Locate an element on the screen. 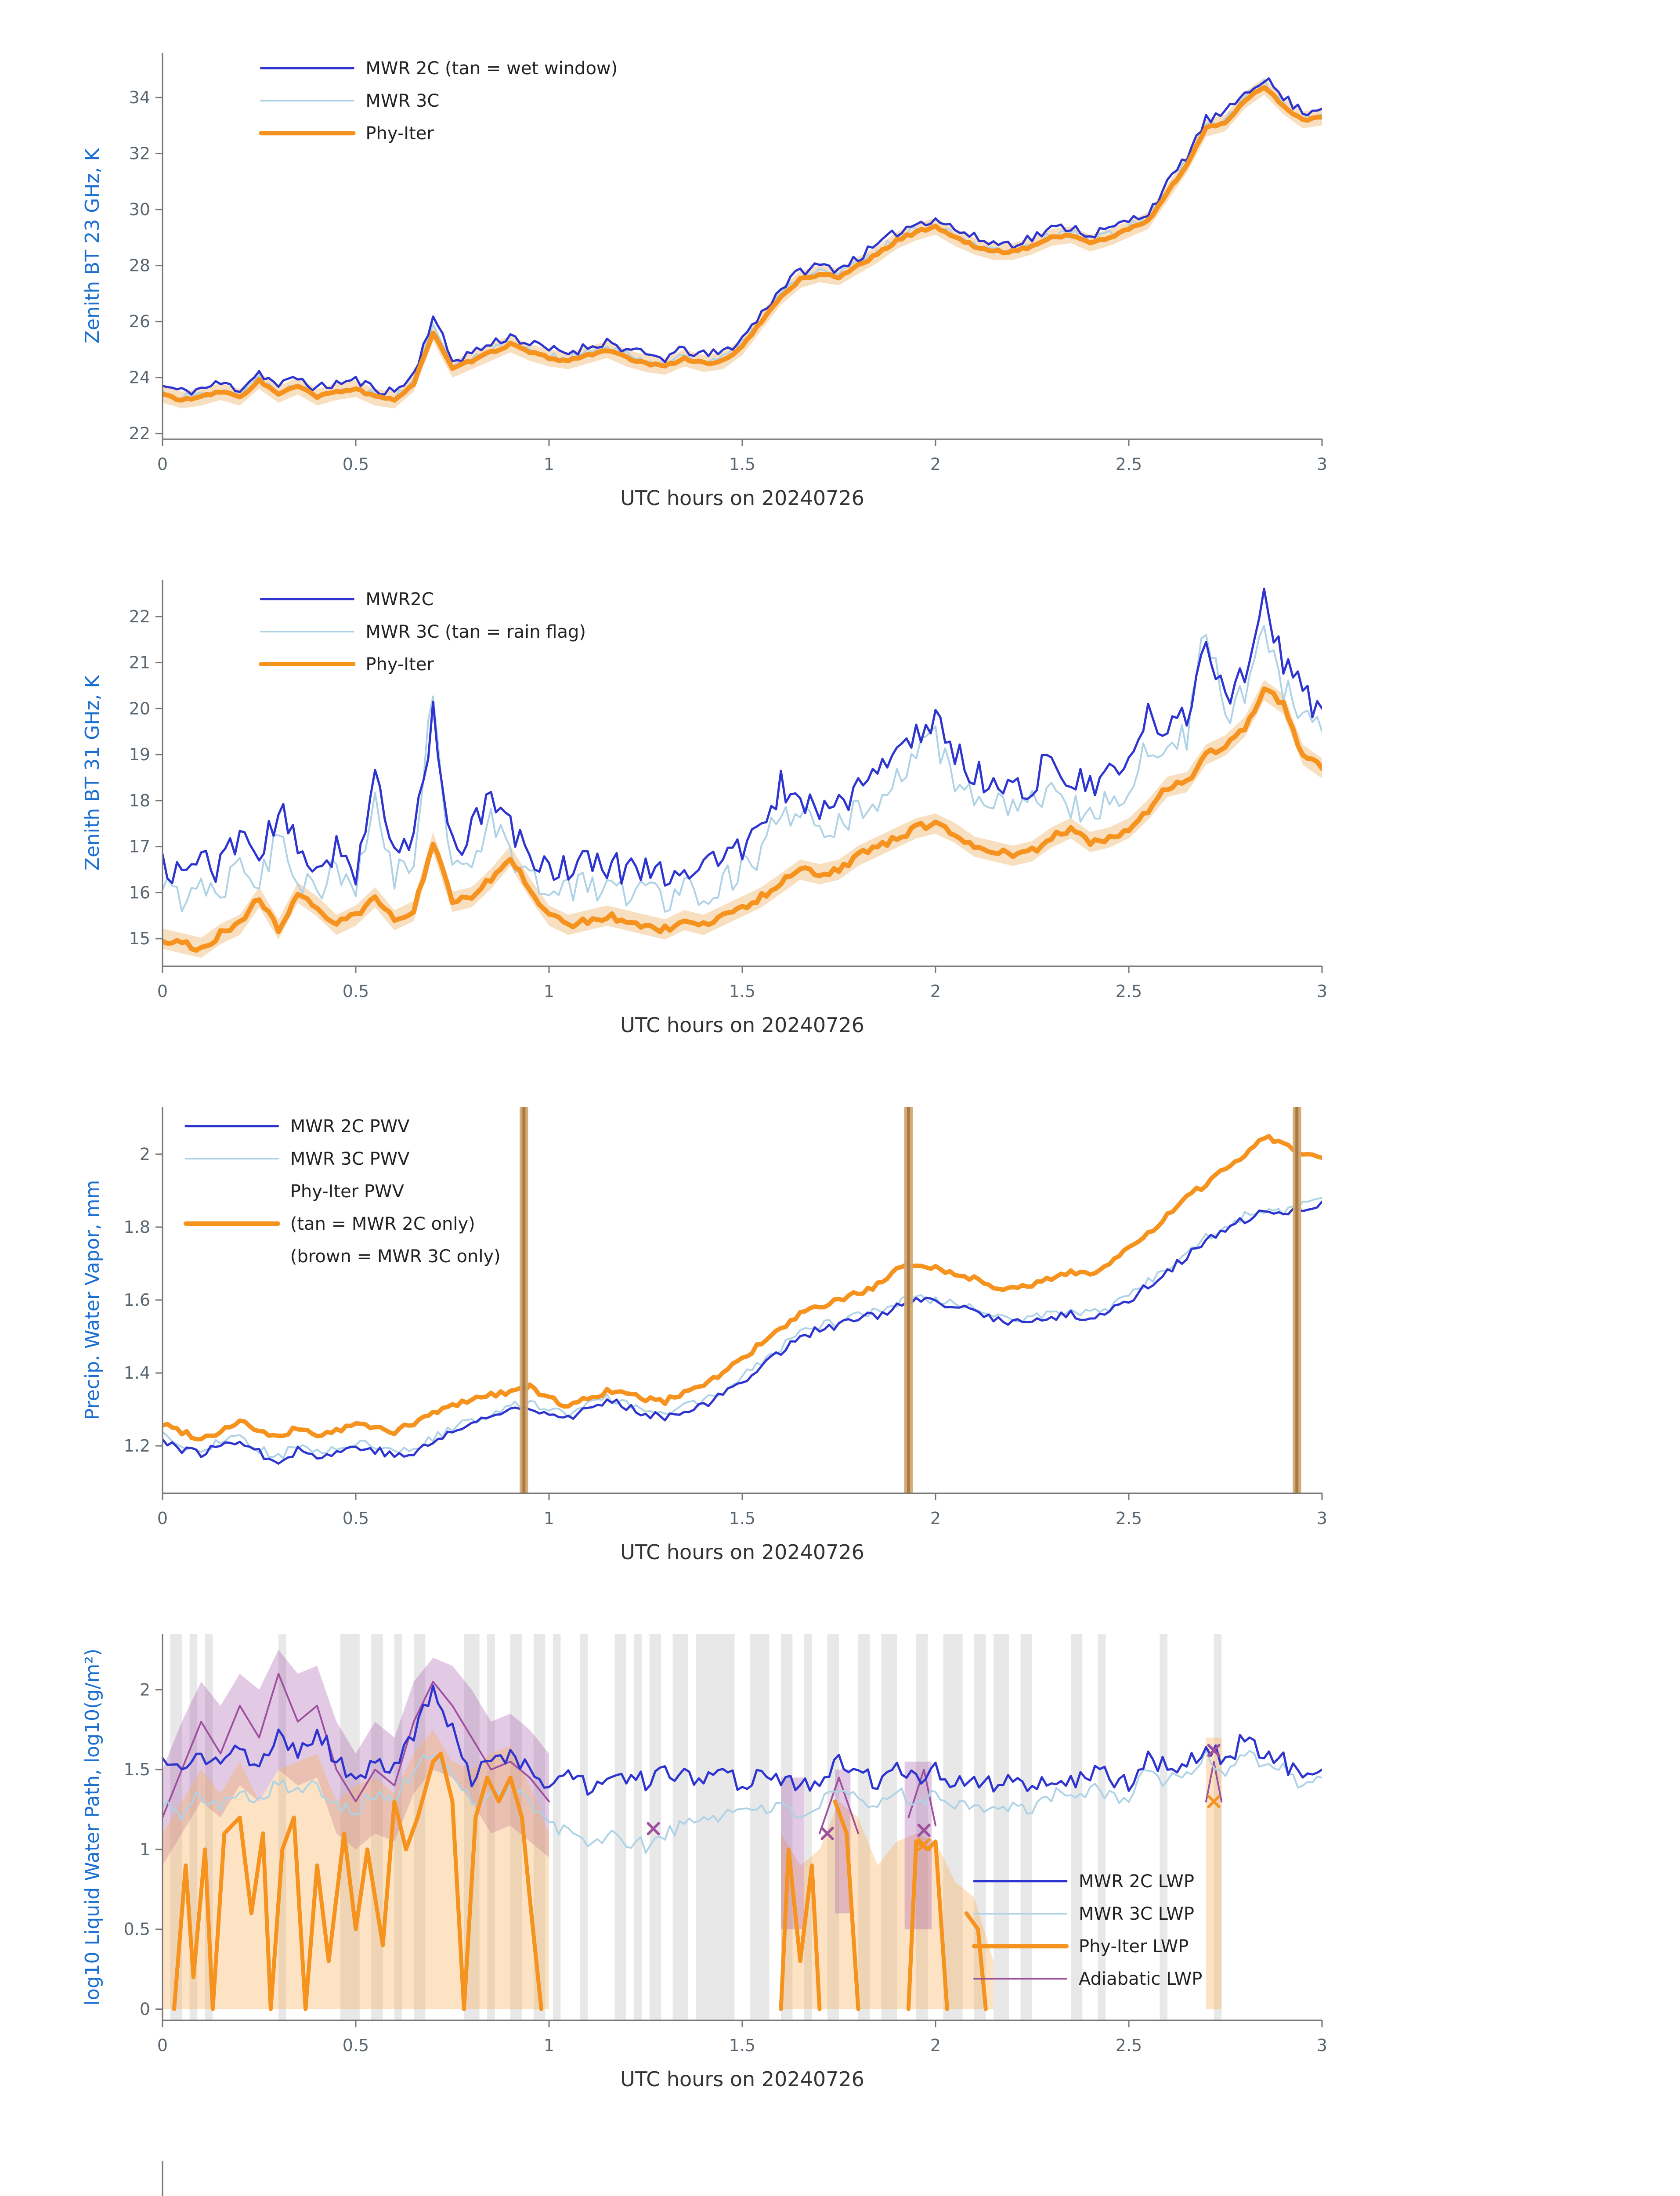  legend-label: MWR 2C LWP is located at coordinates (1136, 1882).